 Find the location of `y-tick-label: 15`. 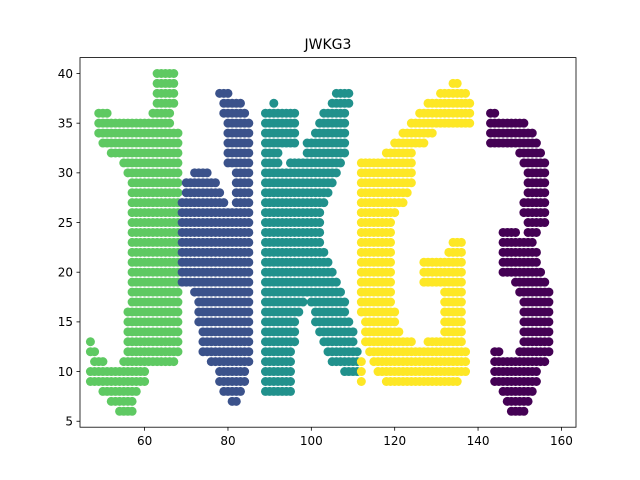

y-tick-label: 15 is located at coordinates (65, 322).